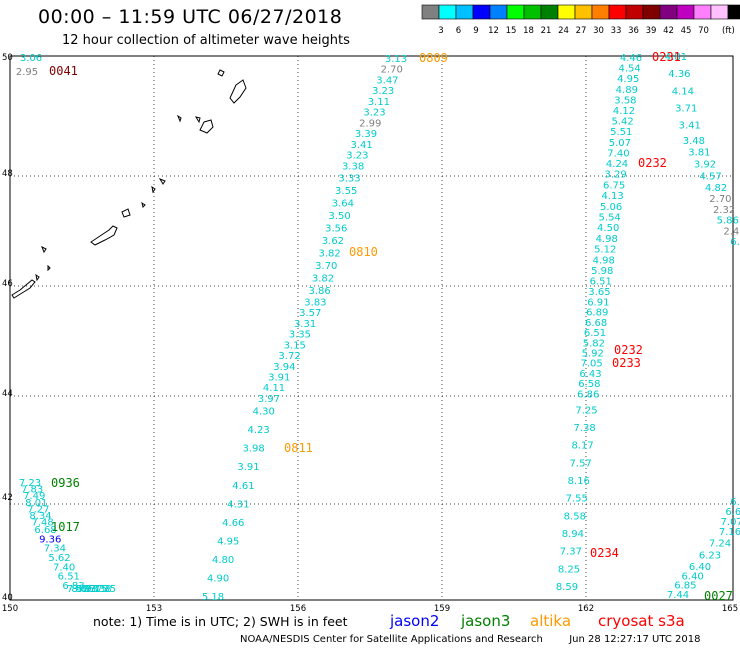 The width and height of the screenshot is (740, 650). What do you see at coordinates (666, 57) in the screenshot?
I see `pass-time-label: 0231` at bounding box center [666, 57].